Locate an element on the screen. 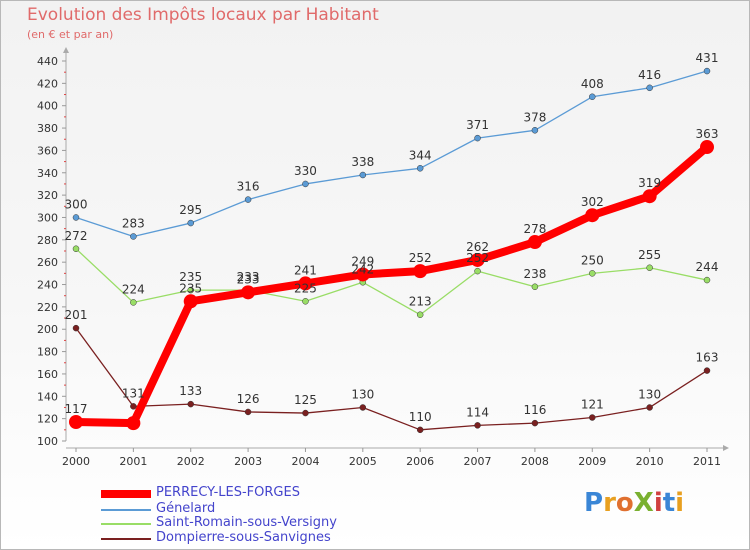  data-label-dompierre: 121 is located at coordinates (592, 405).